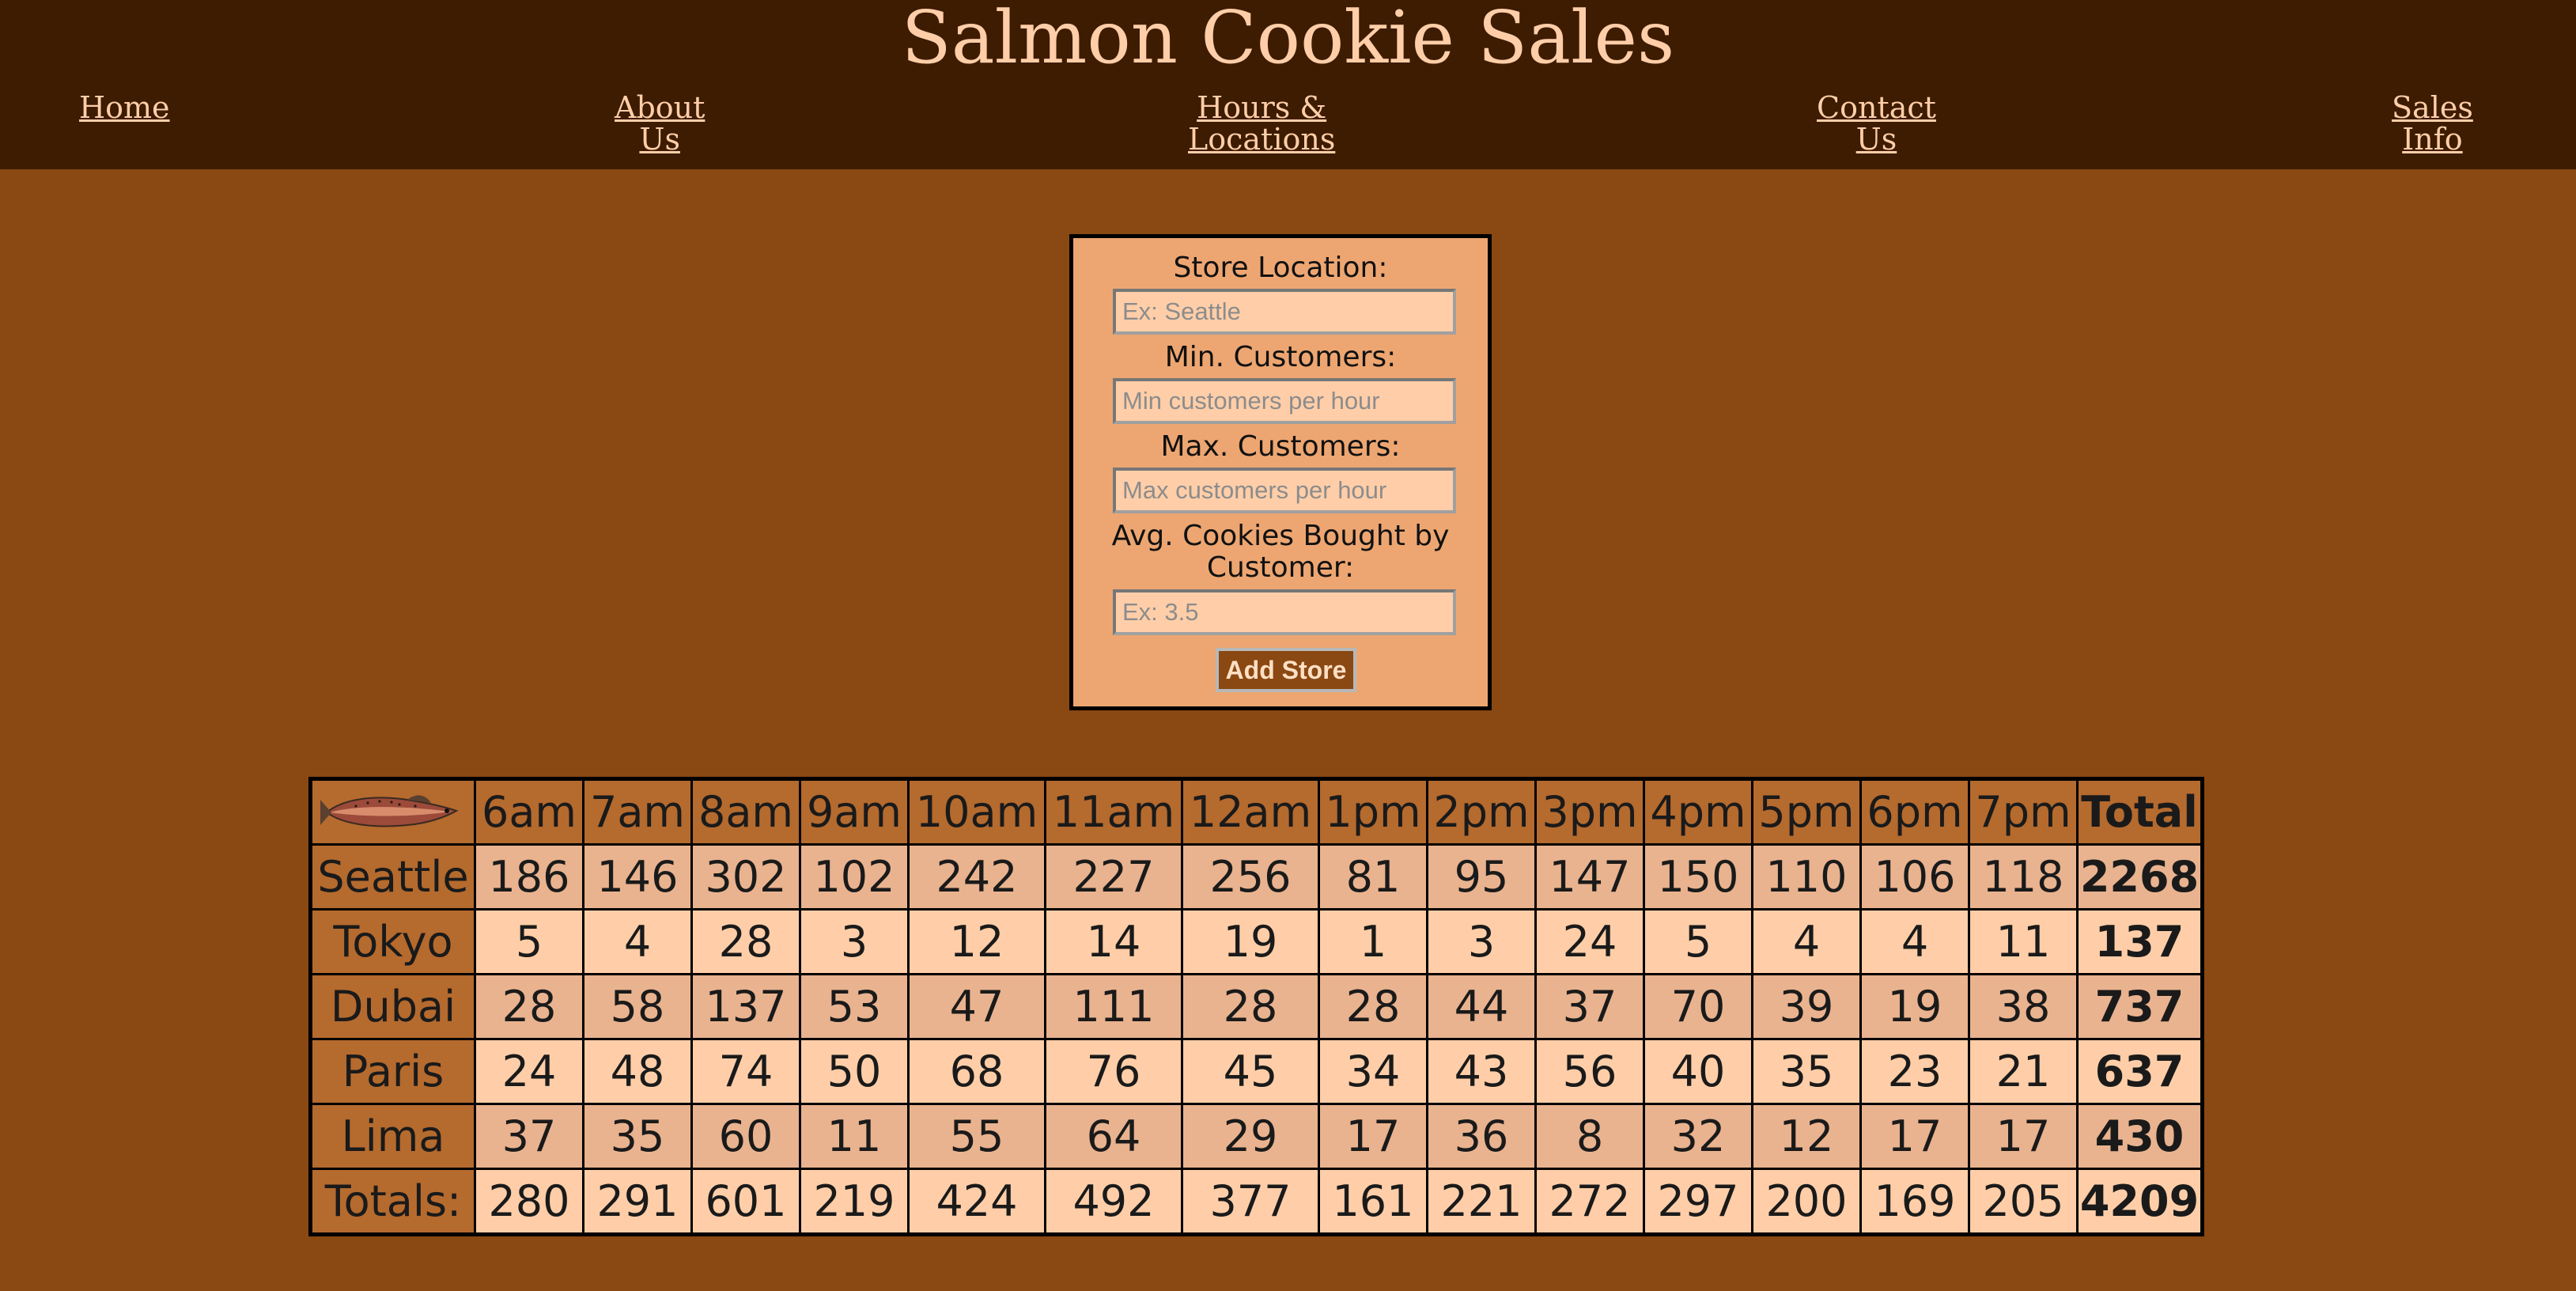  I want to click on hour-total: 492, so click(1113, 1202).